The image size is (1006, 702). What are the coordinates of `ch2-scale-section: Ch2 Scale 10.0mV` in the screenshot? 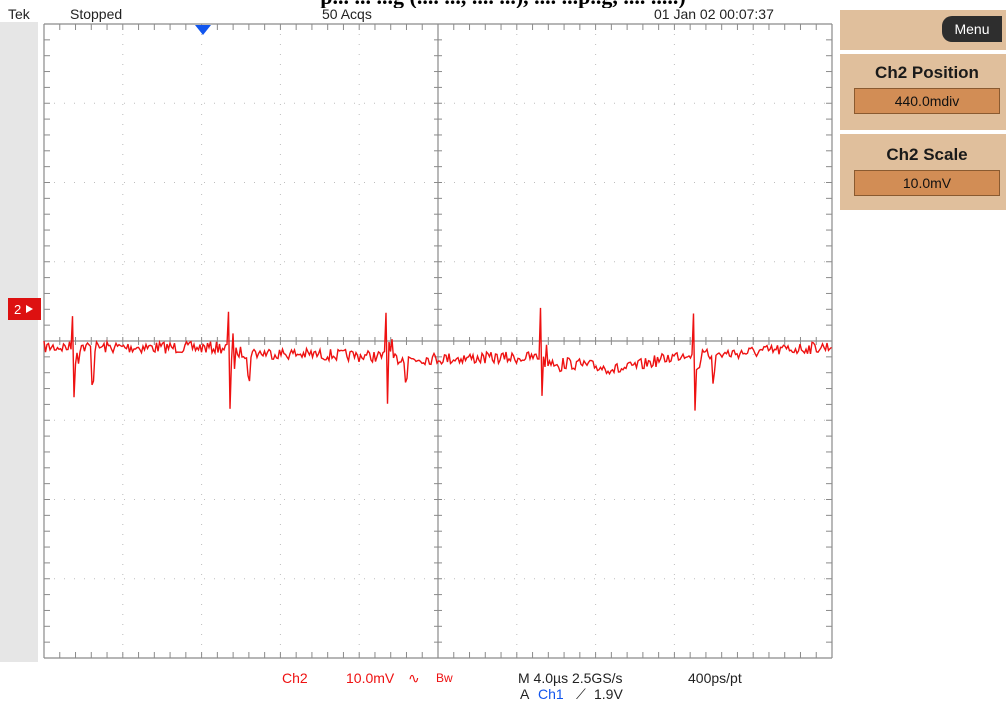 It's located at (927, 170).